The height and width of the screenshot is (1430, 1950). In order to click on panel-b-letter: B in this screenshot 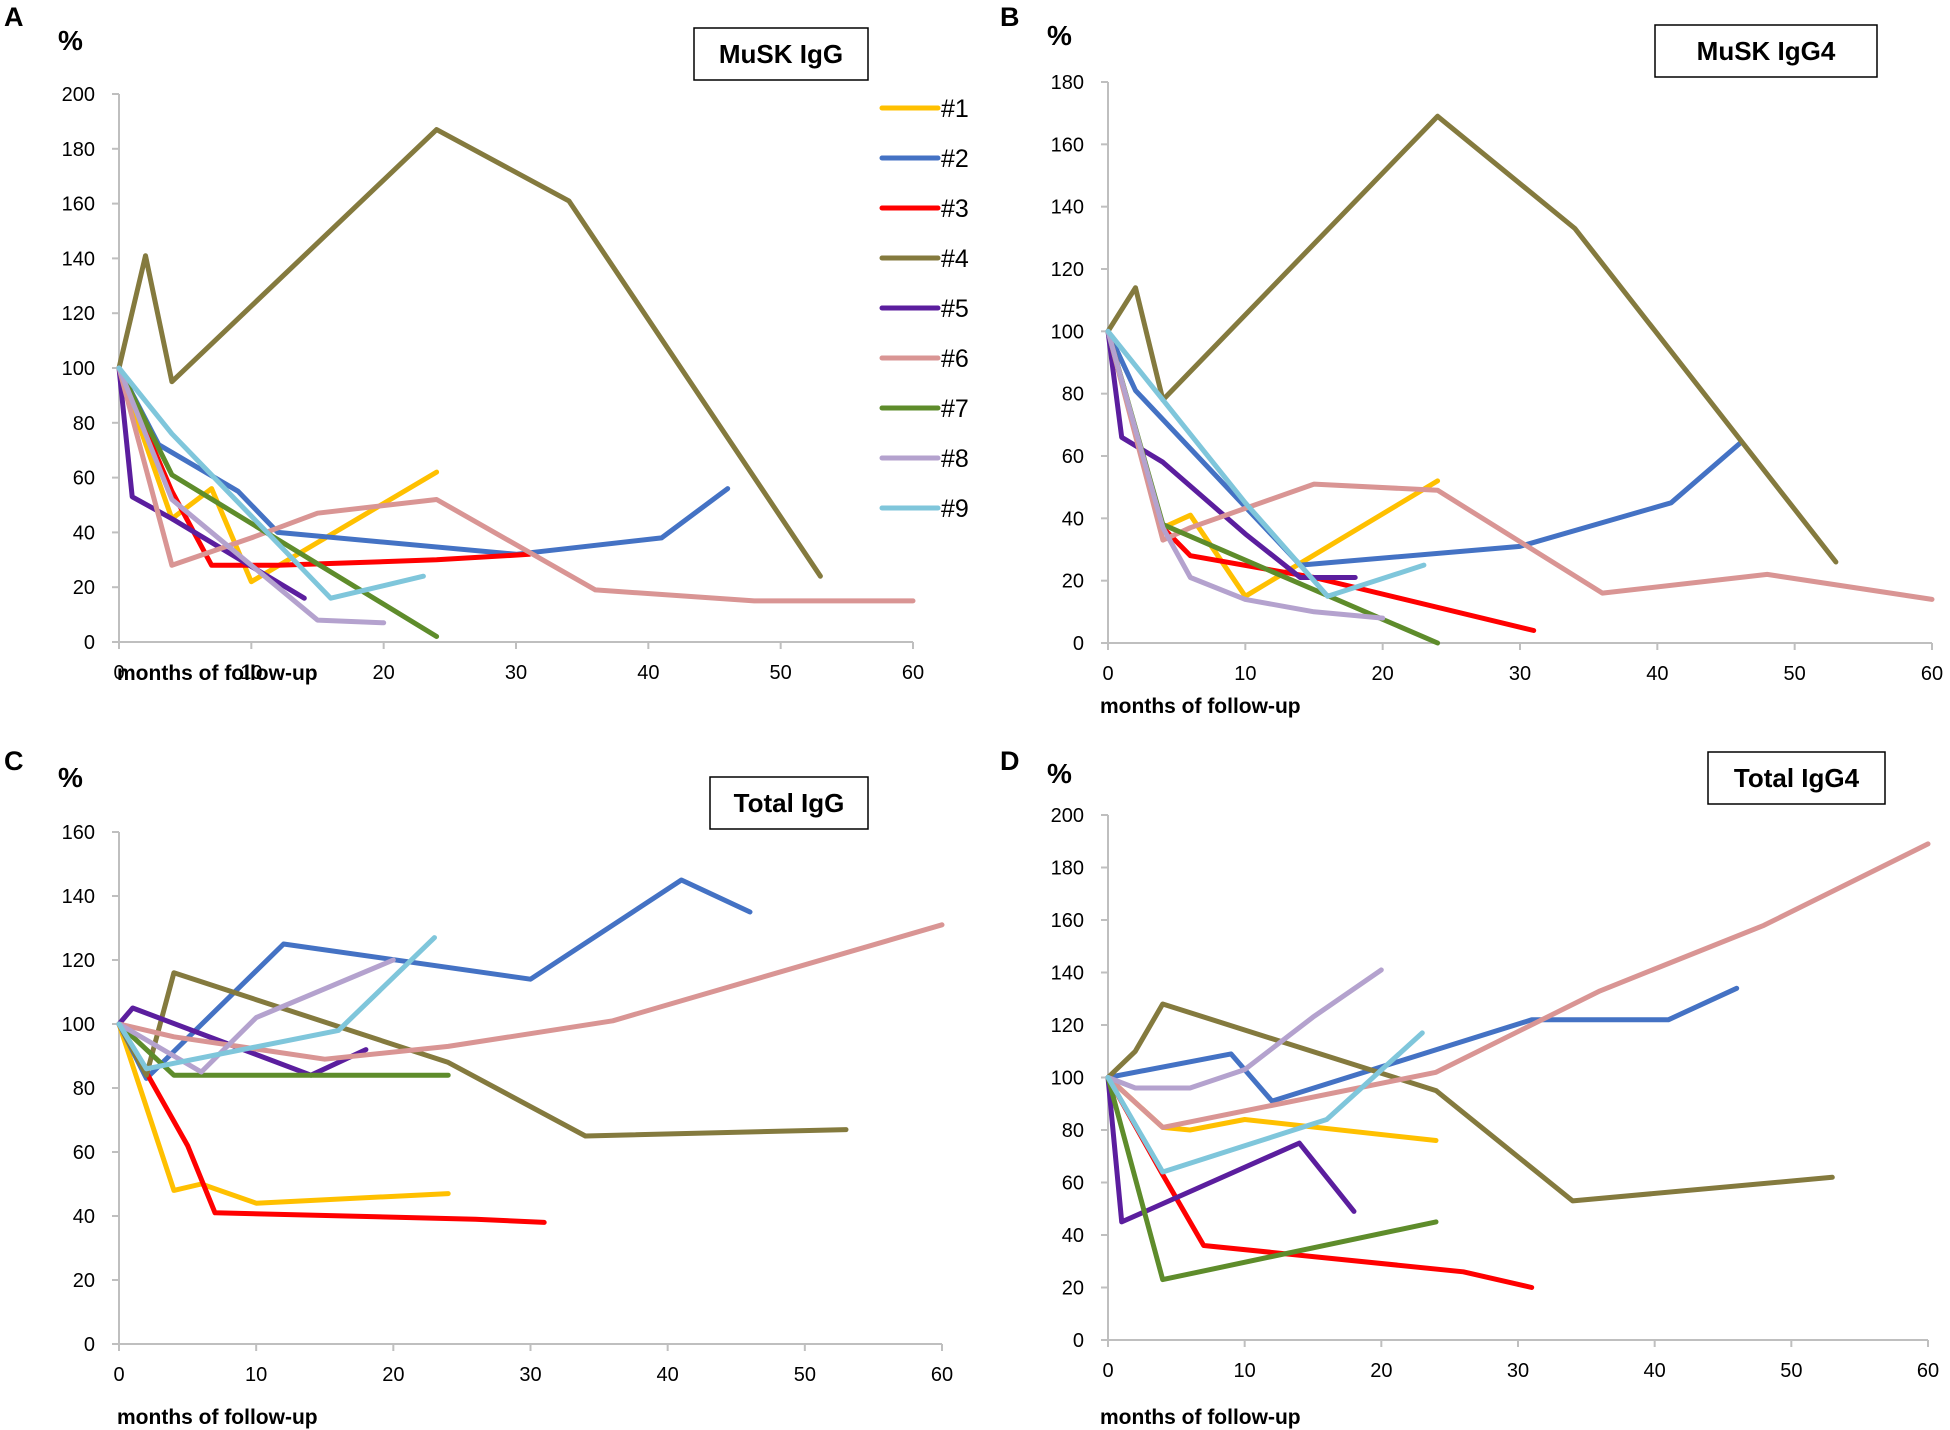, I will do `click(1010, 17)`.